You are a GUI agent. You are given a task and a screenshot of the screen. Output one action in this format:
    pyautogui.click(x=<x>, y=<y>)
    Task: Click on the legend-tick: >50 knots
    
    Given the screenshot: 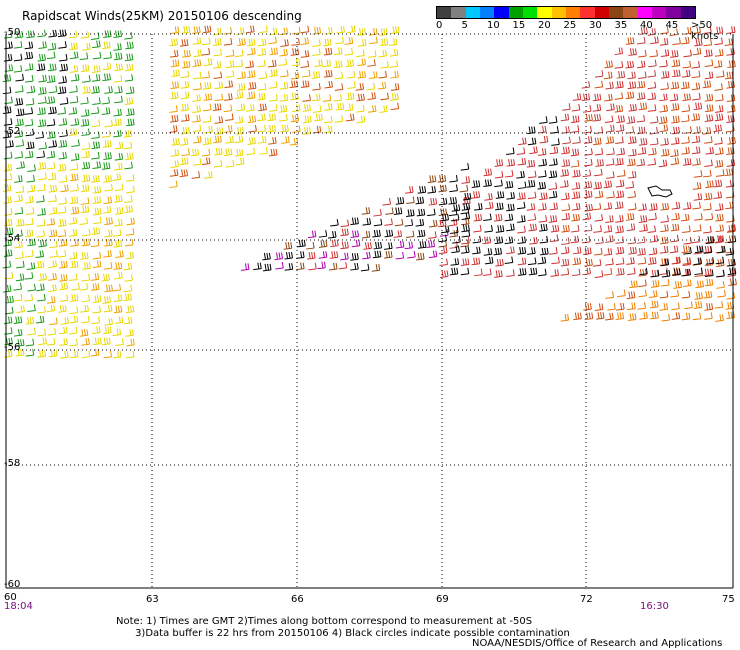 What is the action you would take?
    pyautogui.click(x=705, y=31)
    